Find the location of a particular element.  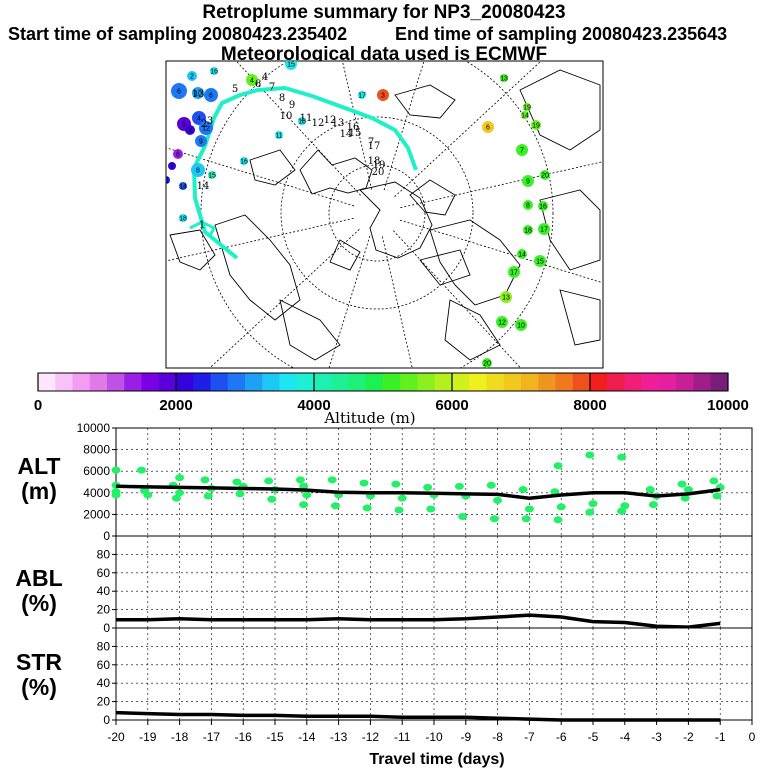

x-tick-label: 0 is located at coordinates (752, 737).